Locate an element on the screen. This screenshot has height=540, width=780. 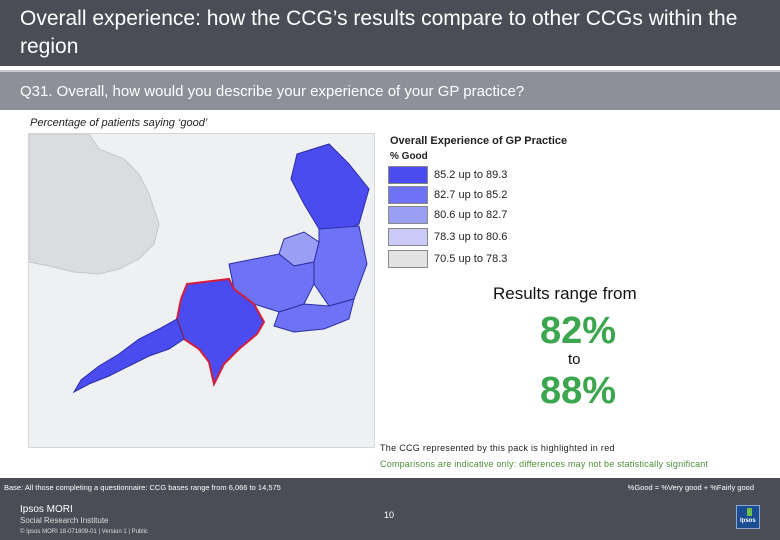
map-region-dorset is located at coordinates (314, 315).